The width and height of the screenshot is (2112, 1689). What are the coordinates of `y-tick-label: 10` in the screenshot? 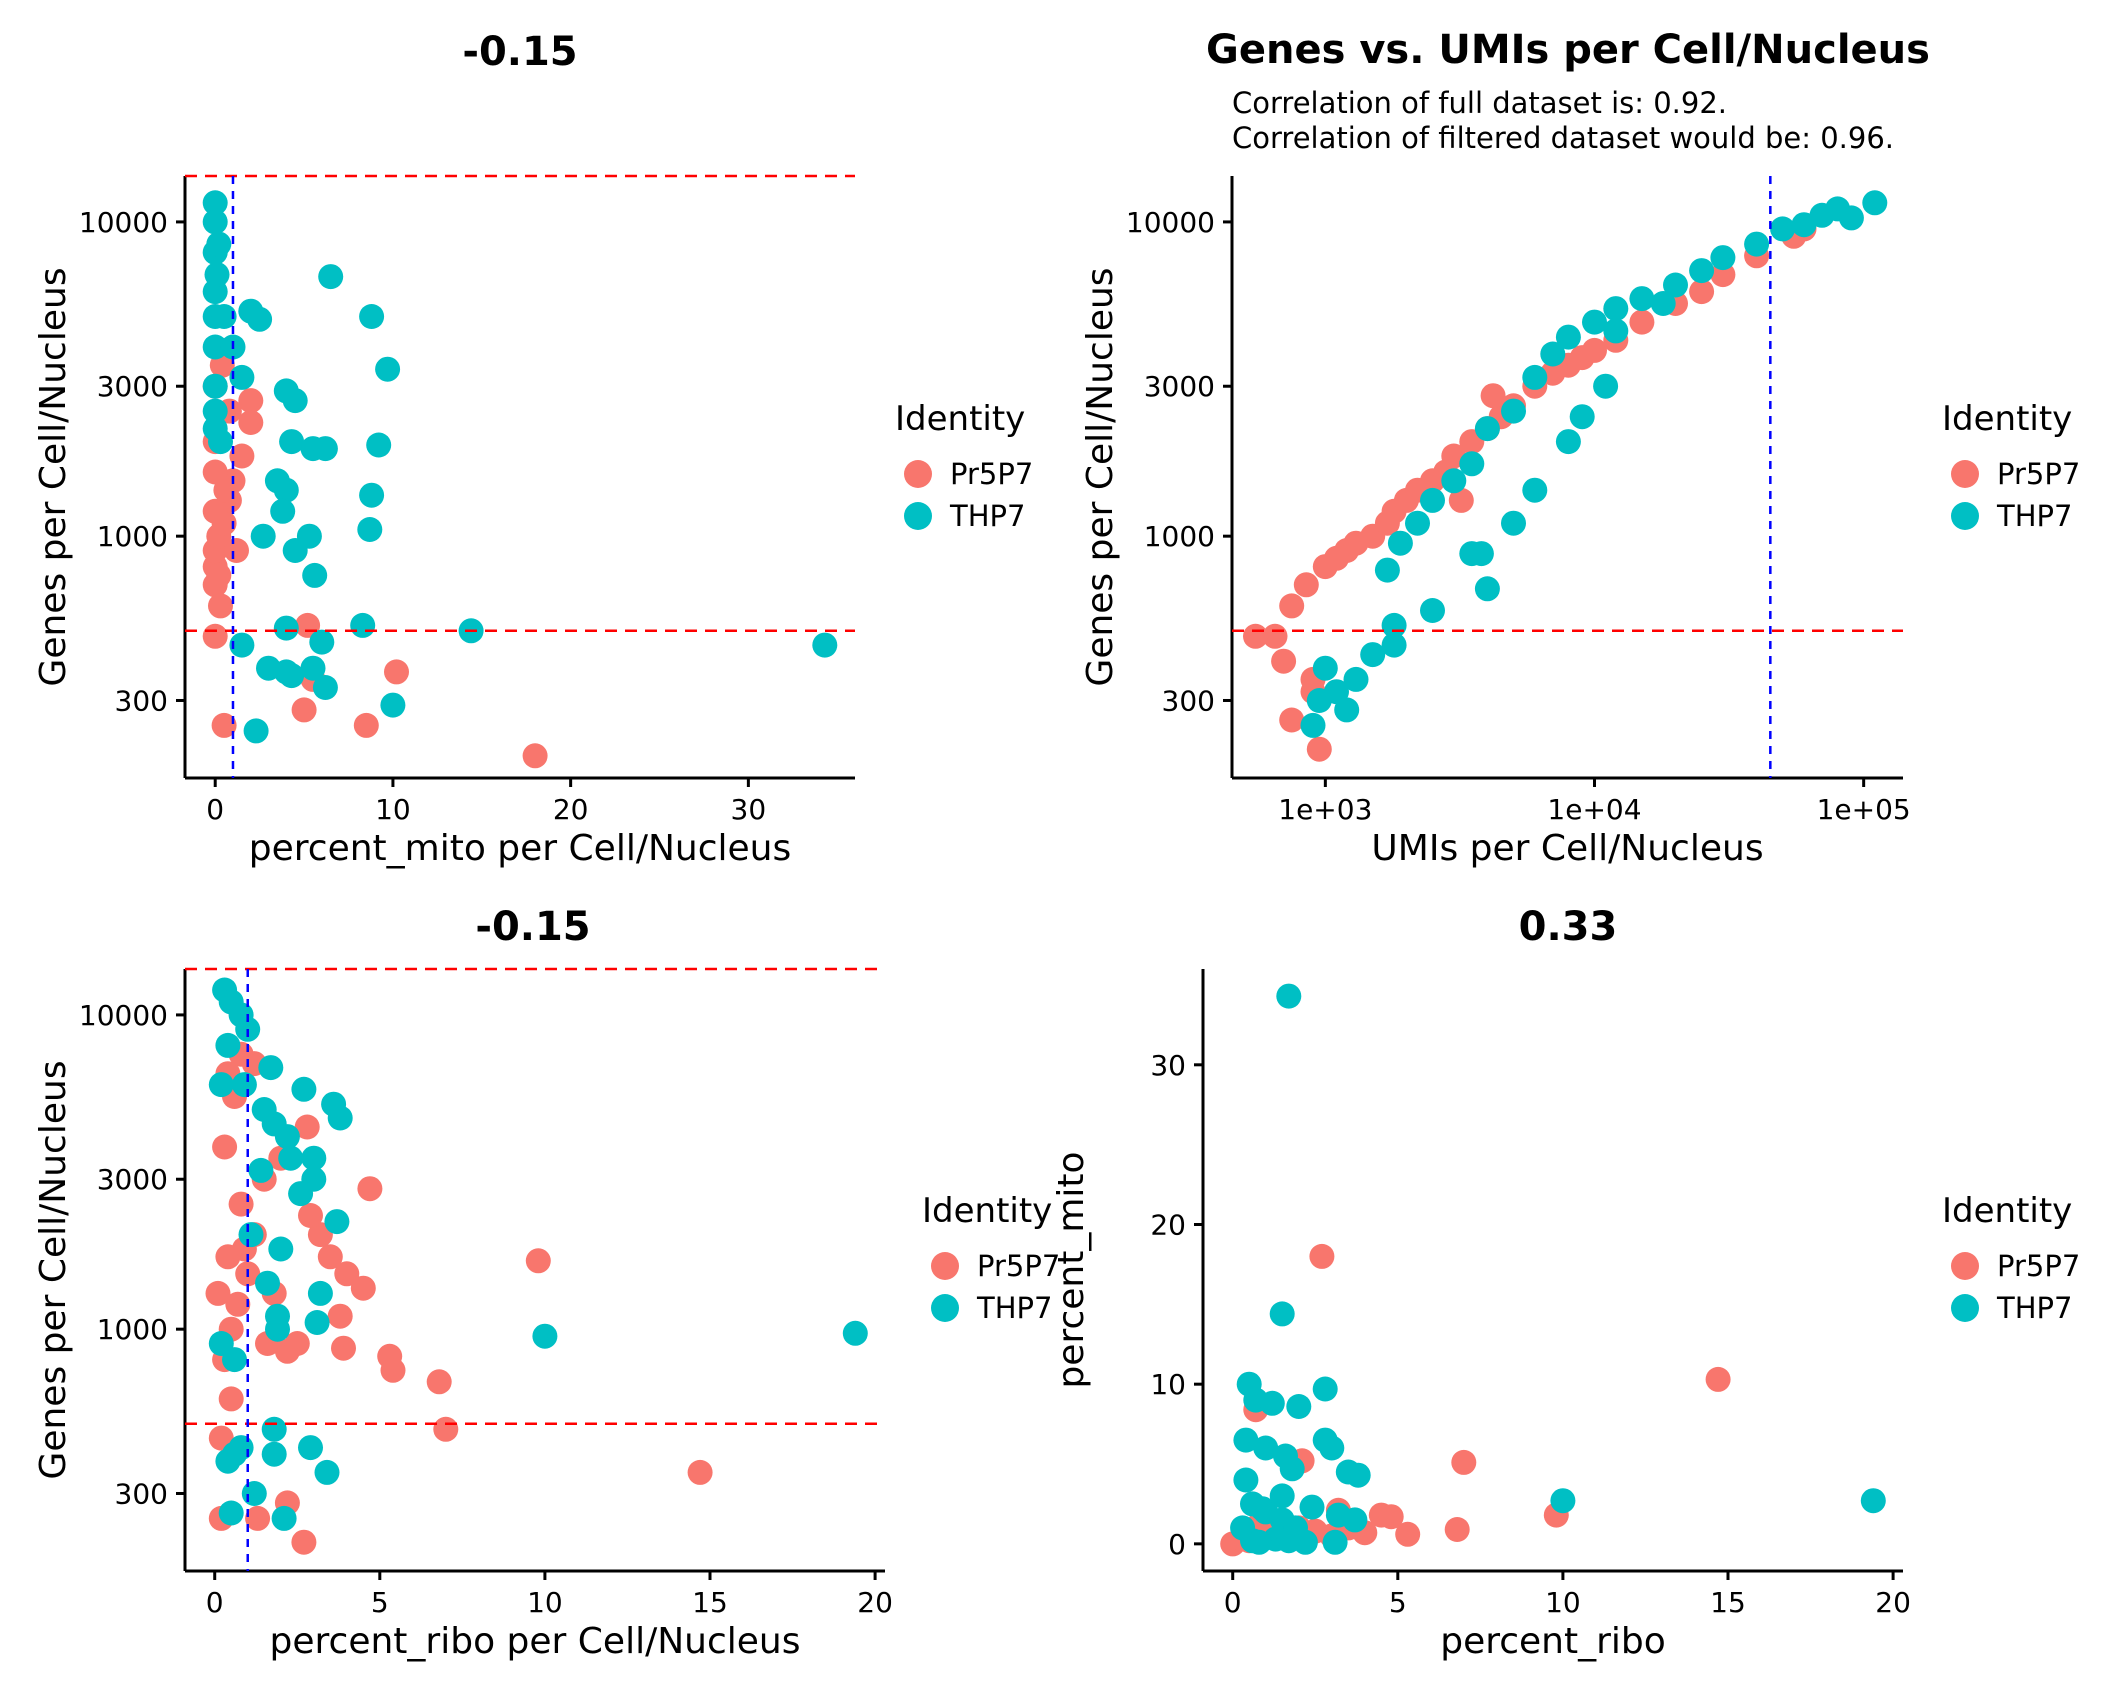 It's located at (1168, 1384).